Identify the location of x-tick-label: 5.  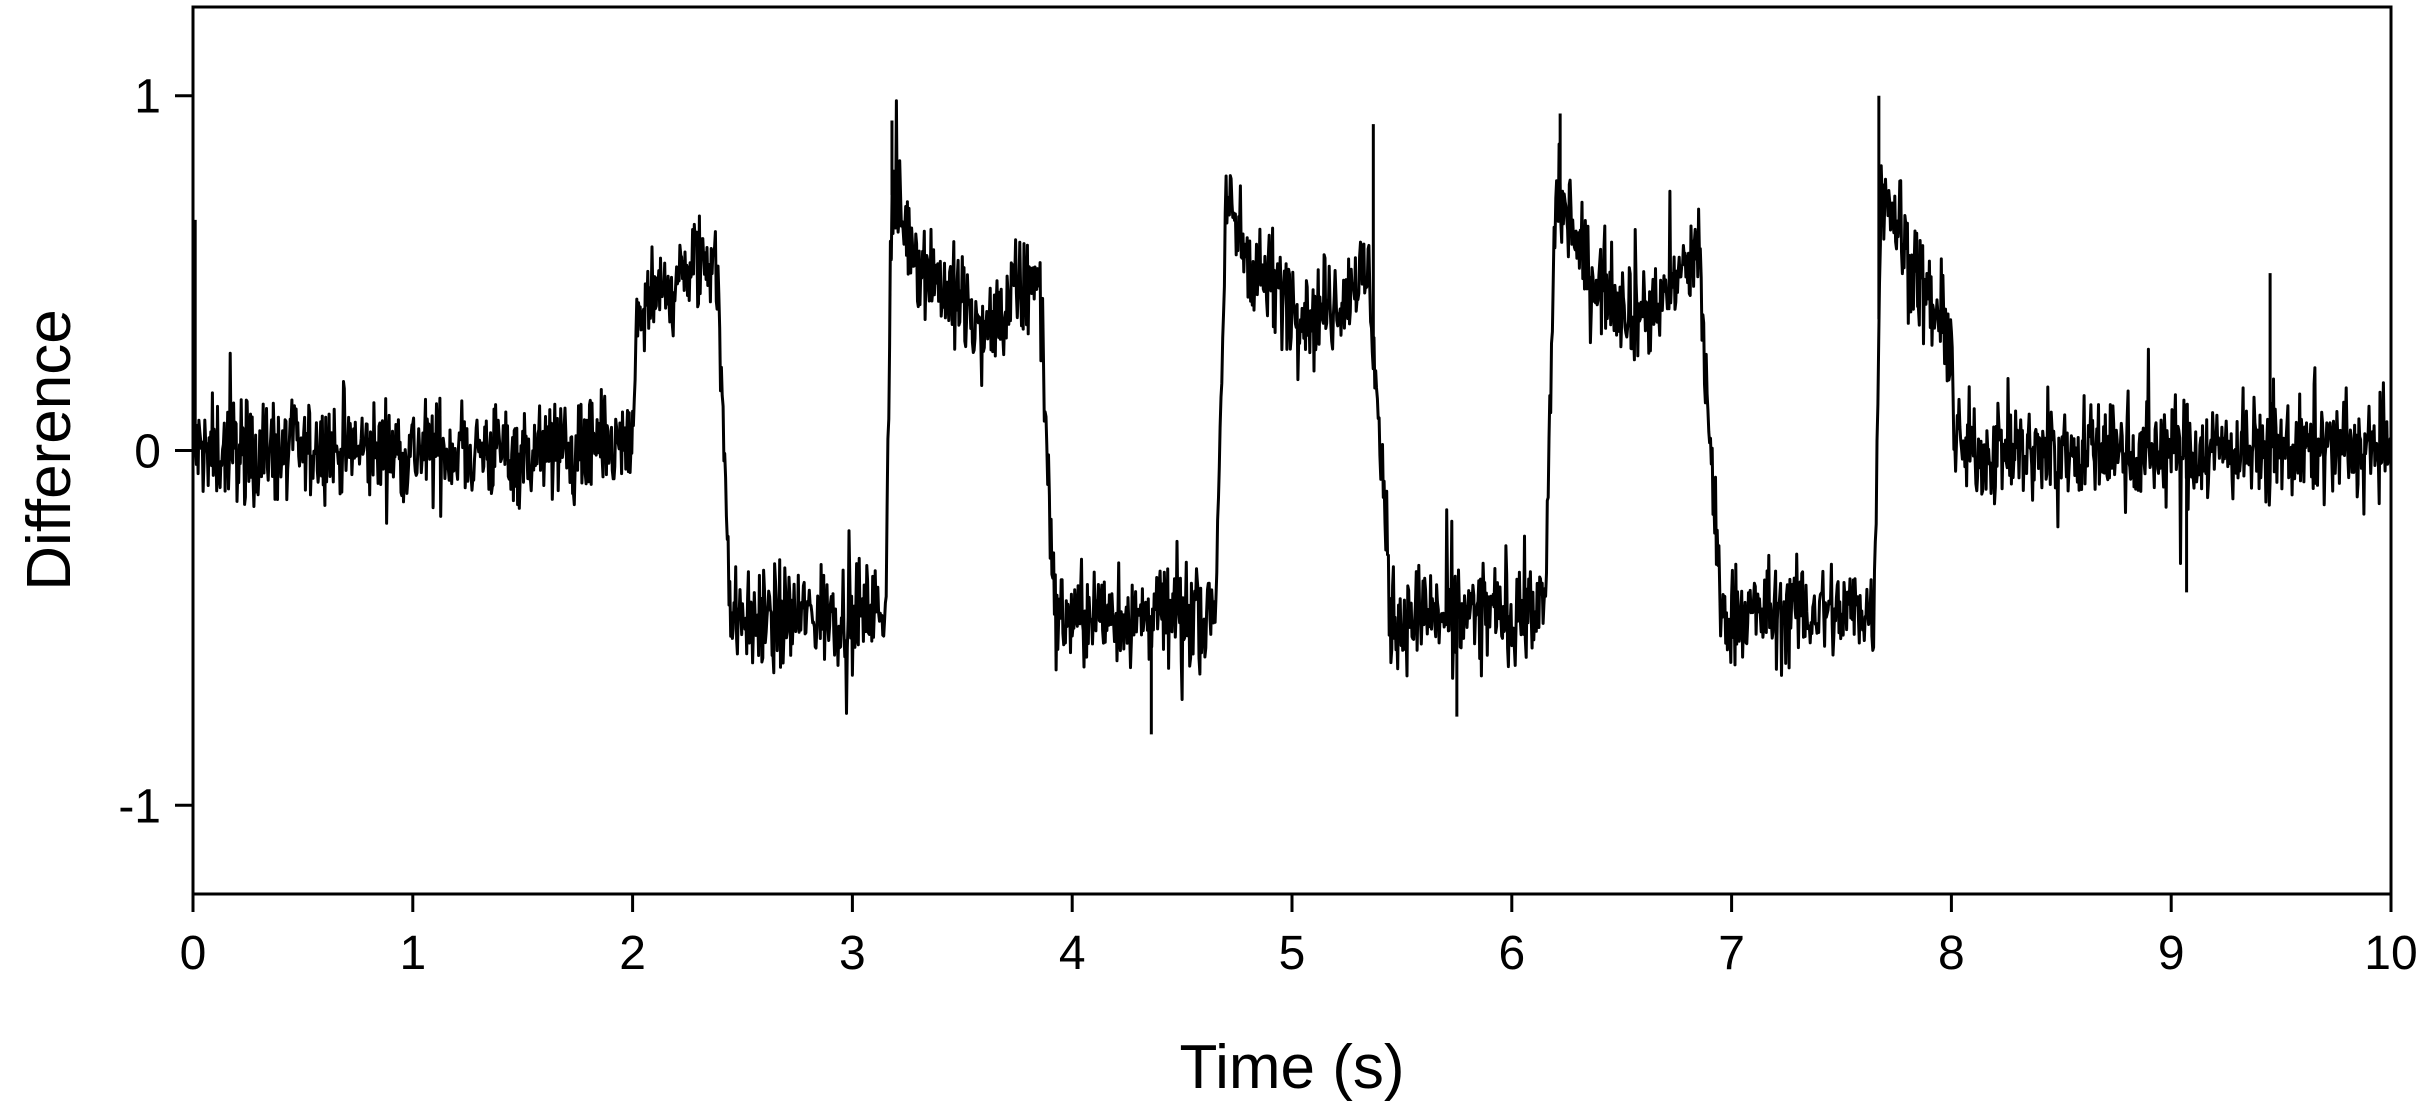
(1292, 953).